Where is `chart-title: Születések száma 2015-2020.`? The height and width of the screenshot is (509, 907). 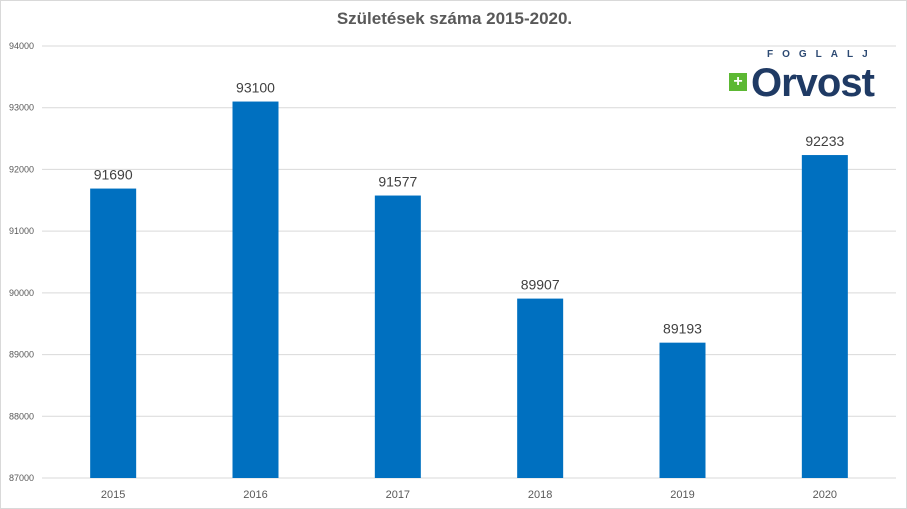 chart-title: Születések száma 2015-2020. is located at coordinates (454, 18).